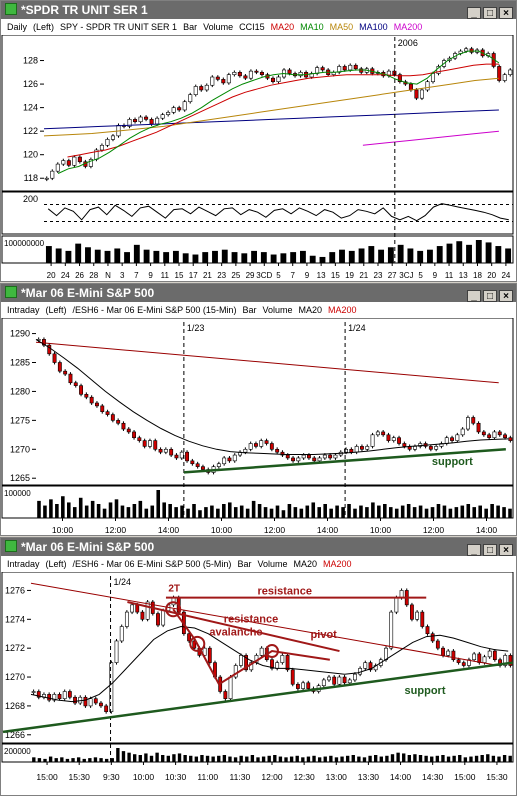 This screenshot has height=796, width=517. What do you see at coordinates (221, 275) in the screenshot?
I see `x-tick-label: 23` at bounding box center [221, 275].